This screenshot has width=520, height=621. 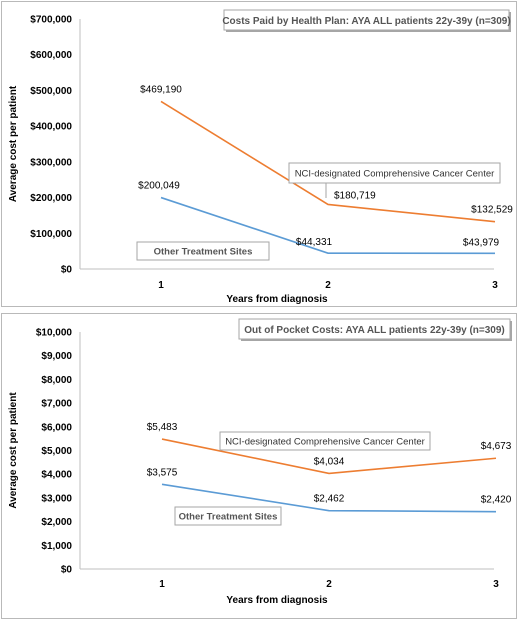 I want to click on y-tick-label: $10,000, so click(x=54, y=333).